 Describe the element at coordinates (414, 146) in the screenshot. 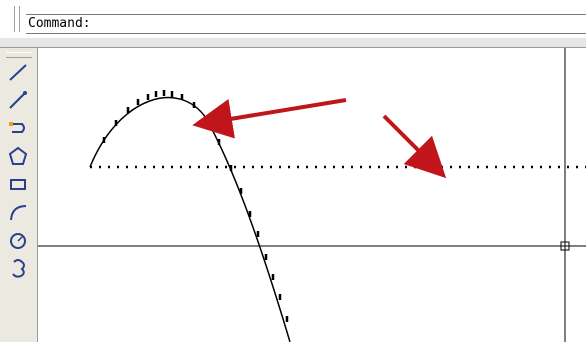

I see `annotation-arrow-dotted-line` at that location.